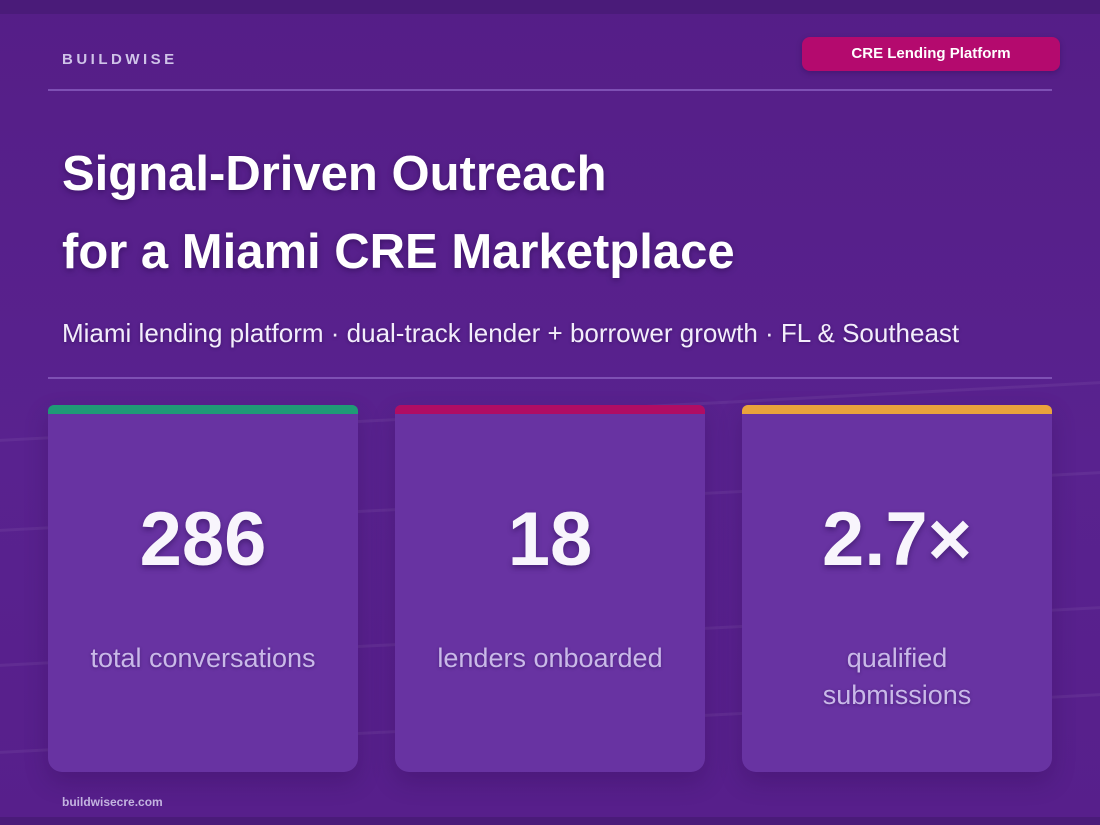  Describe the element at coordinates (897, 676) in the screenshot. I see `stat-label: qualified submissions` at that location.